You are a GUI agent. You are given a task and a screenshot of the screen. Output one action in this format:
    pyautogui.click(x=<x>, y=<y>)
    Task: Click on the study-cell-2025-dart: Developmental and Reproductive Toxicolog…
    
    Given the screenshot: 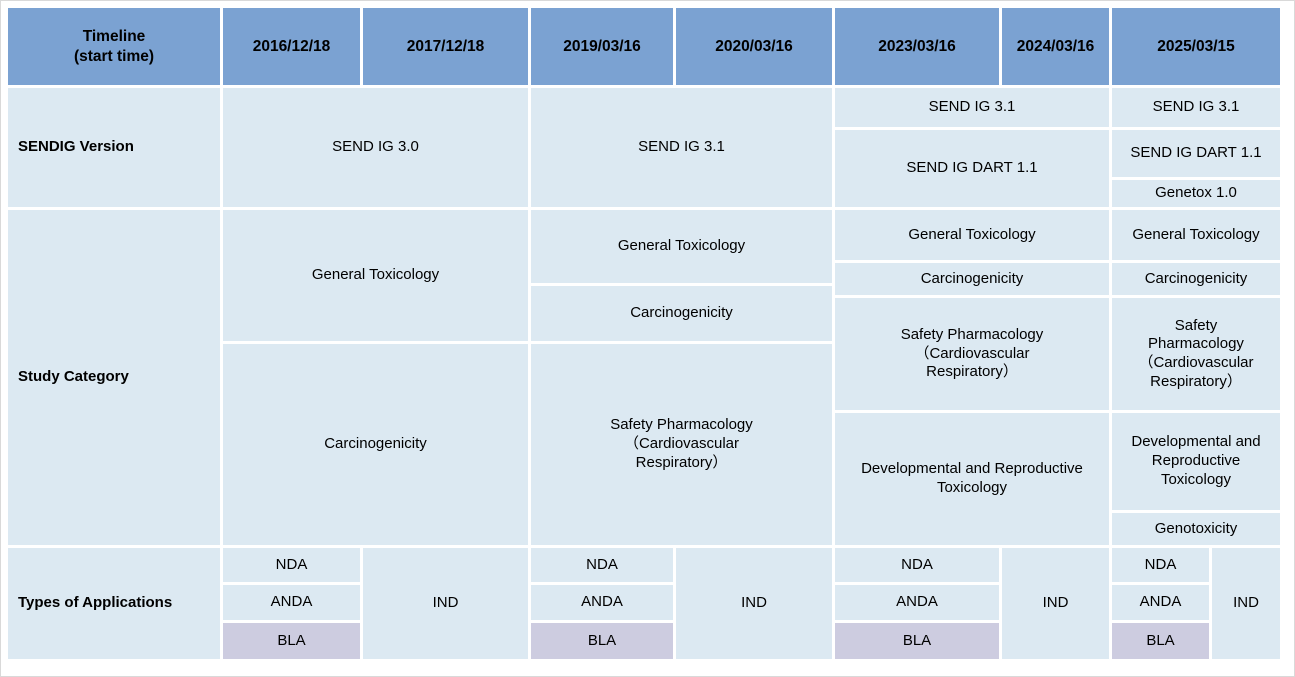 What is the action you would take?
    pyautogui.click(x=1196, y=461)
    